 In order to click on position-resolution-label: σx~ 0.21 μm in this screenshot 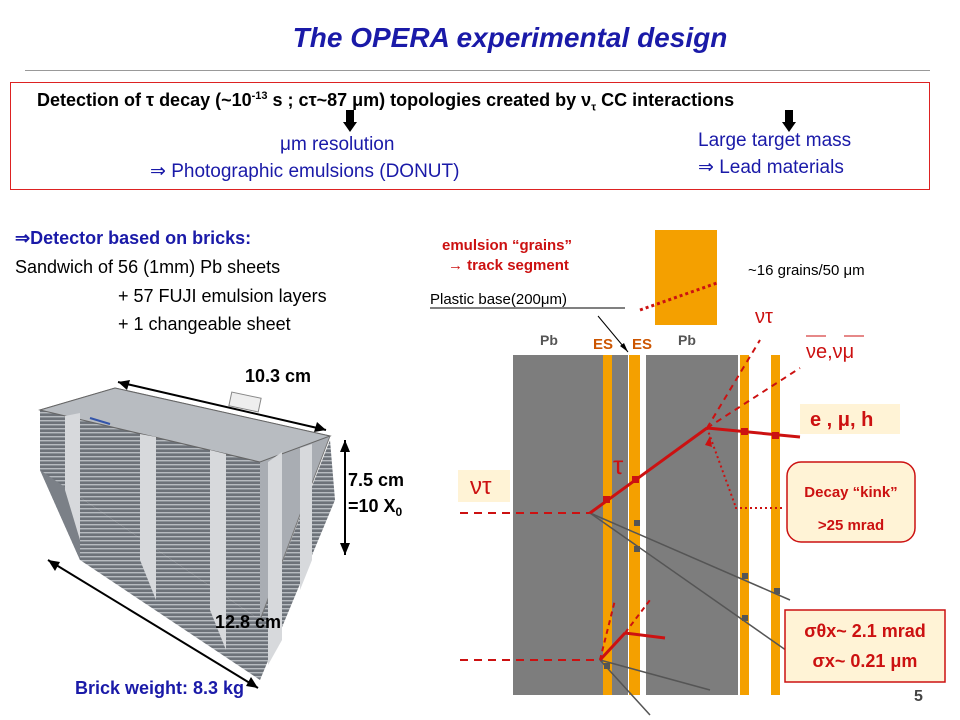, I will do `click(865, 661)`.